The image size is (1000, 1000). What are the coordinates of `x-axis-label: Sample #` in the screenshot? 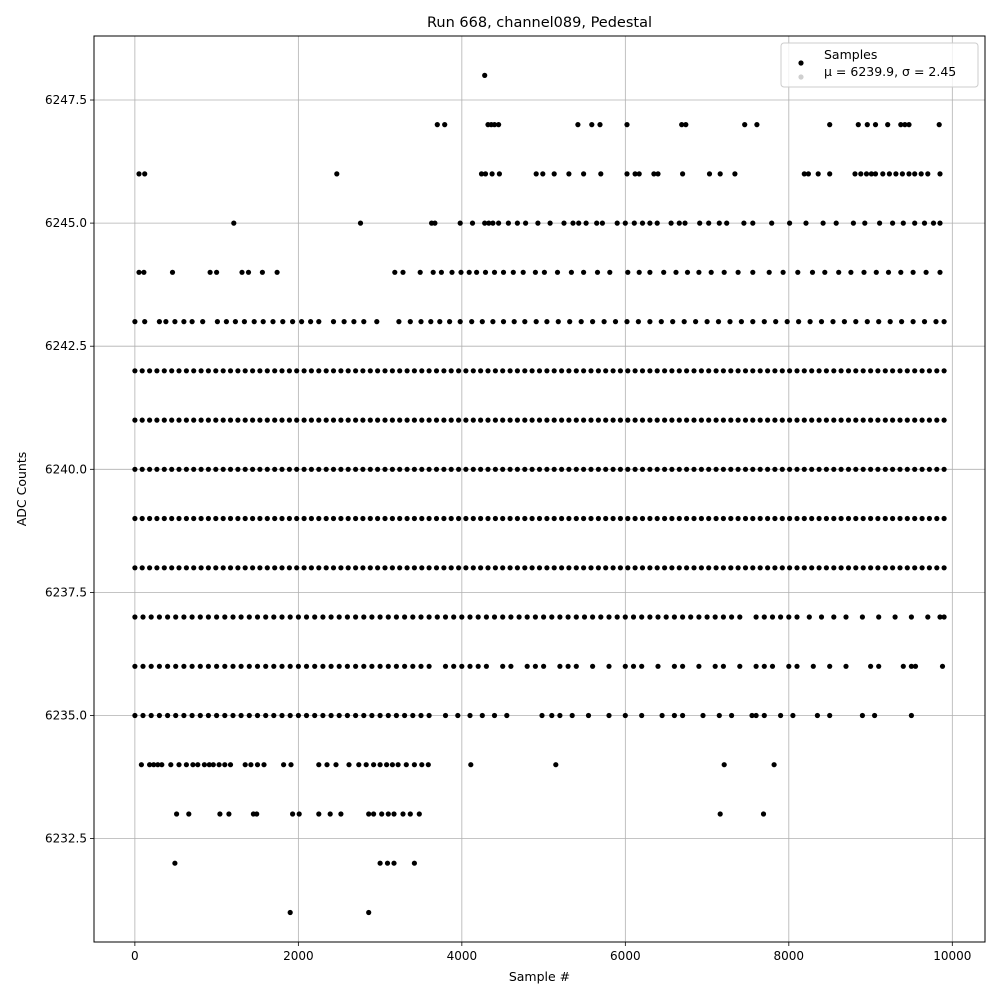 It's located at (539, 976).